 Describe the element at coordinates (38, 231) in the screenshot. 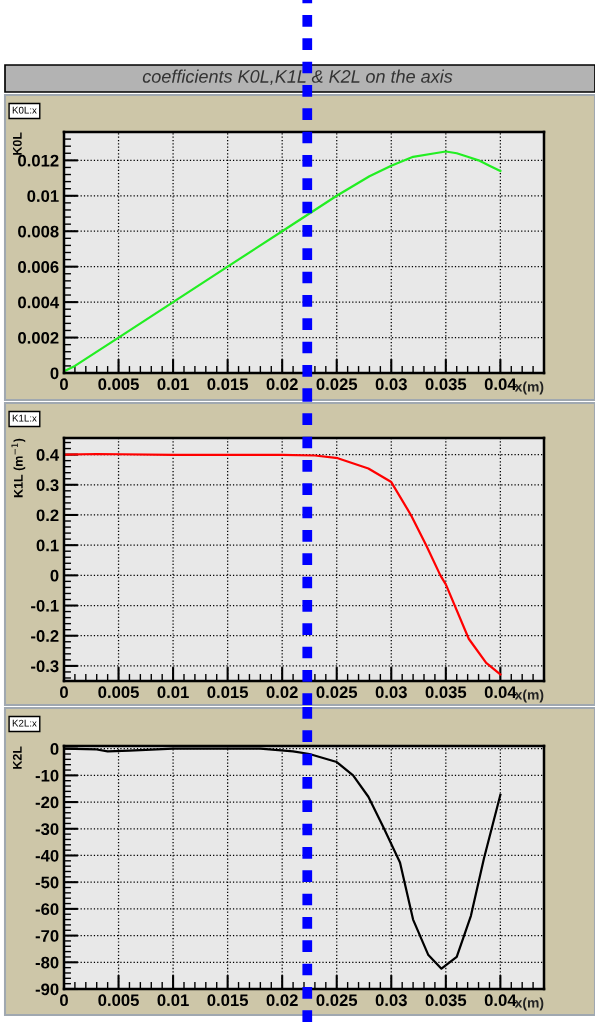

I see `y-tick-label: 0.008` at that location.